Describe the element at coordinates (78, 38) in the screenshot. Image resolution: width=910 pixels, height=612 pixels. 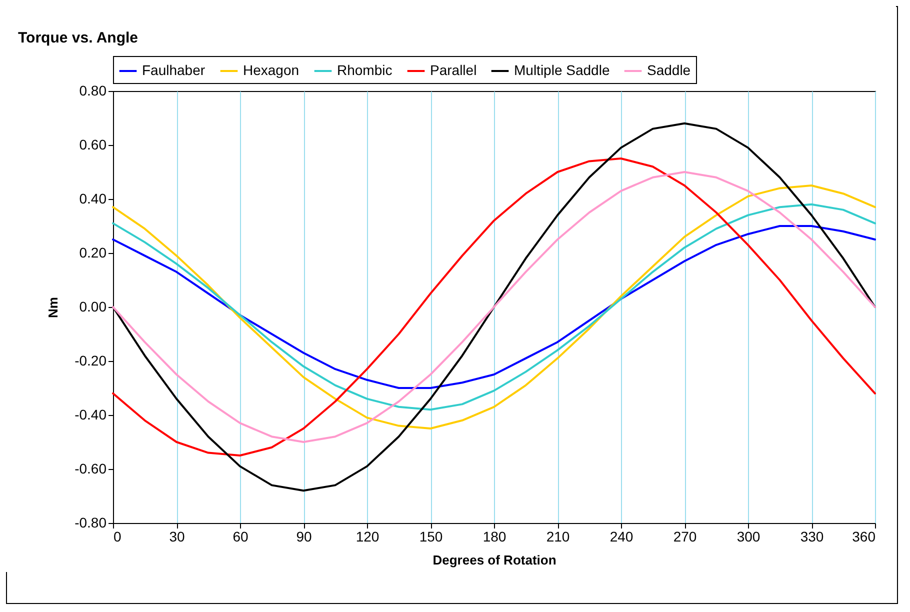
I see `chart-title: Torque vs. Angle` at that location.